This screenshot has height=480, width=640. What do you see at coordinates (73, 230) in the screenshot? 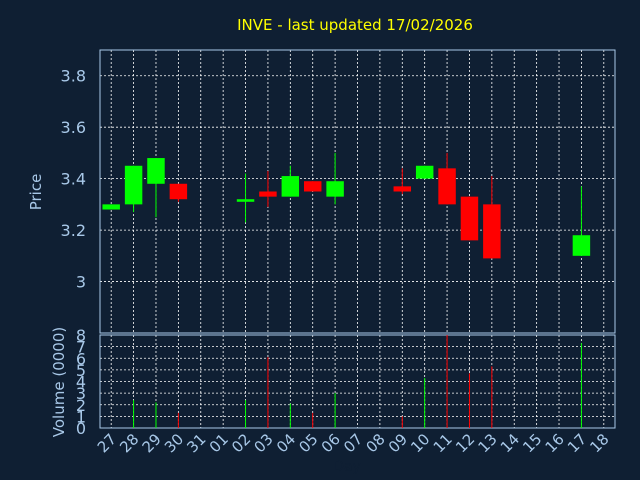
I see `price-tick-label: 3.2` at bounding box center [73, 230].